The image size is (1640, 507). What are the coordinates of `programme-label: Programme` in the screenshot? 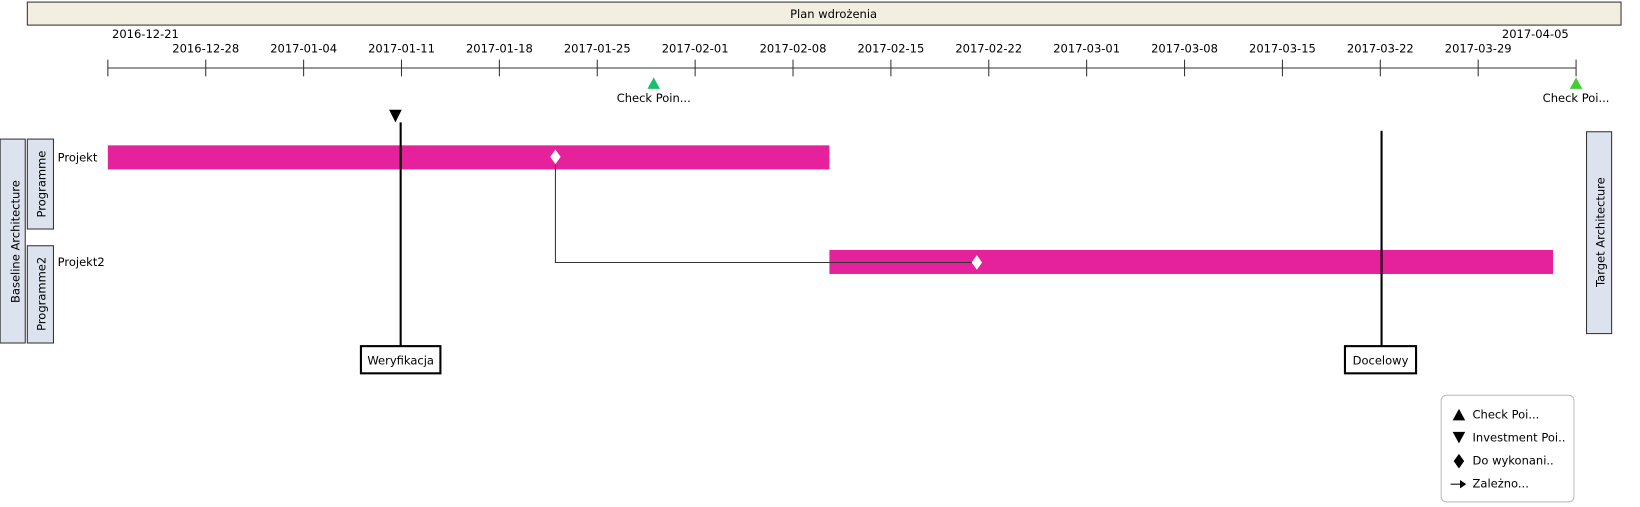 It's located at (41, 184).